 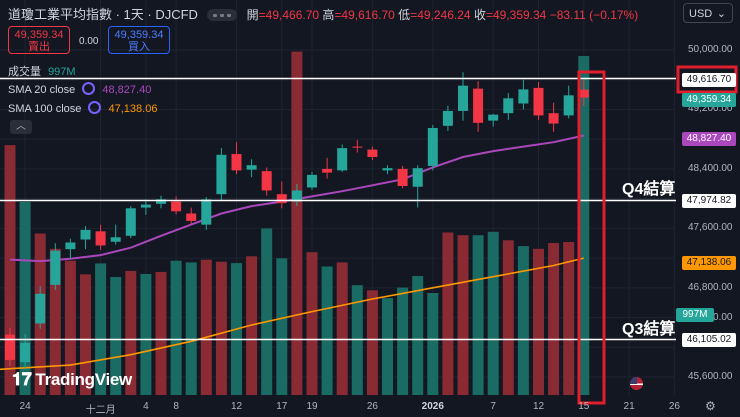 What do you see at coordinates (139, 40) in the screenshot?
I see `buy-button: 49,359.34 買入` at bounding box center [139, 40].